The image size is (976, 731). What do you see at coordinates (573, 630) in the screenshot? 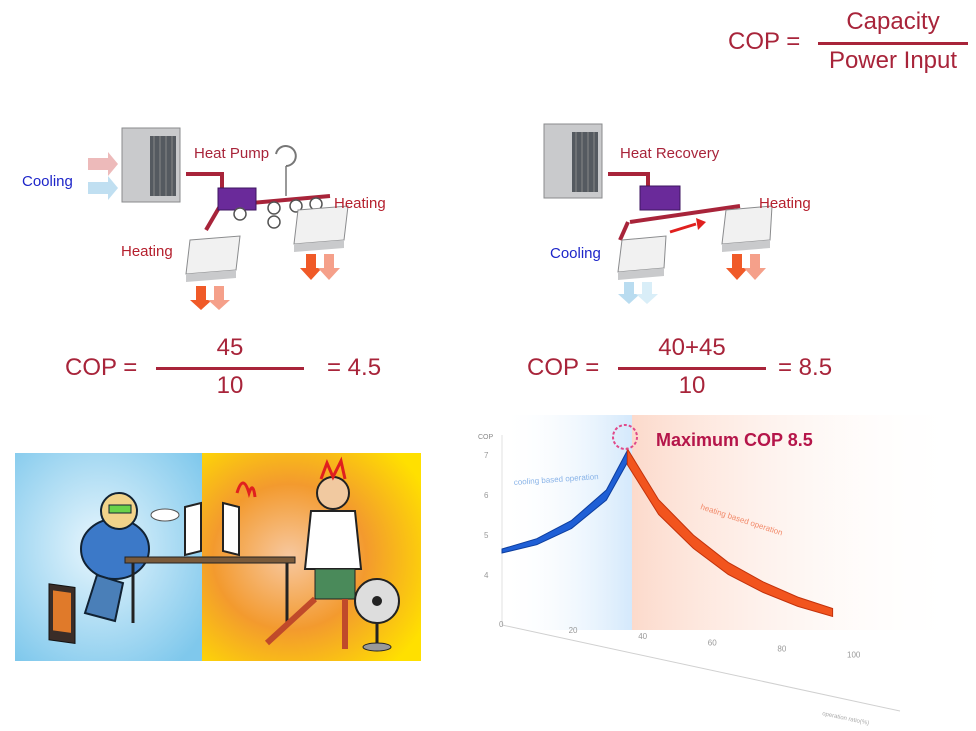
I see `x-tick-label: 20` at bounding box center [573, 630].